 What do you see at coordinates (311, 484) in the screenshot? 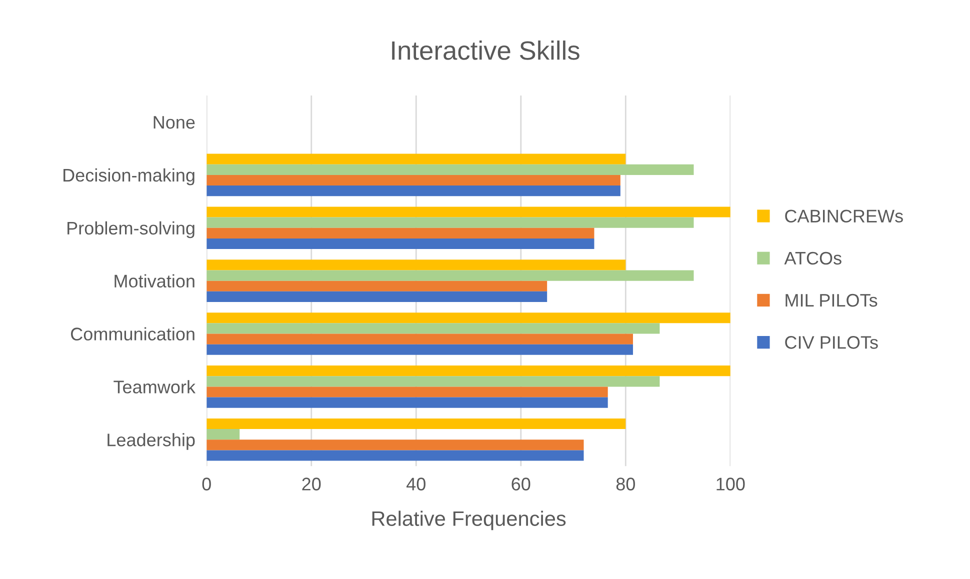
I see `x-tick-label: 20` at bounding box center [311, 484].